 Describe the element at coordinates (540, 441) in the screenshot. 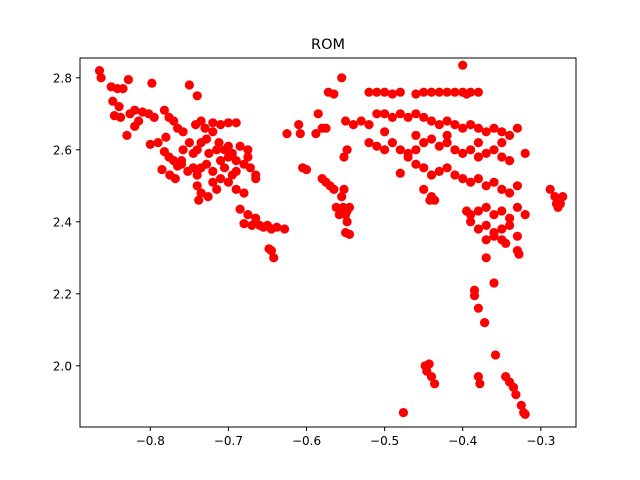

I see `x-tick-label: −0.3` at that location.